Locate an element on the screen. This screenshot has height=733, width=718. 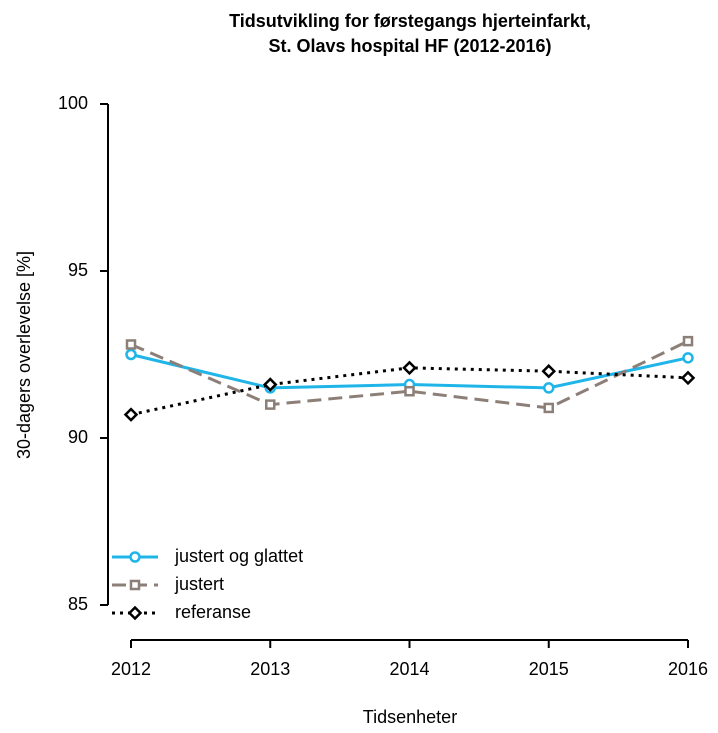
legend-label: justert is located at coordinates (199, 584).